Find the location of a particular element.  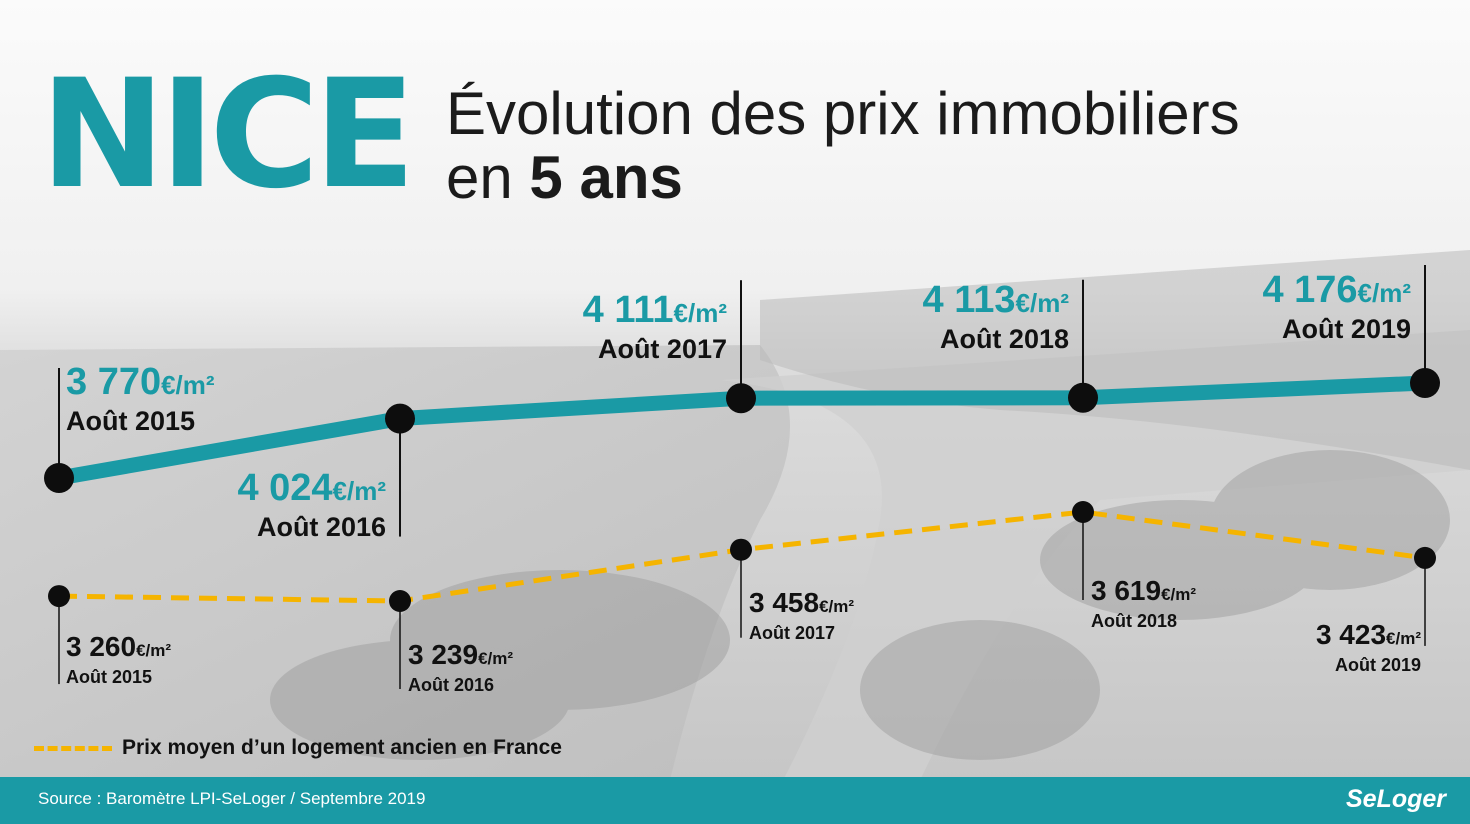

france-date-label: Août 2015 is located at coordinates (109, 677).